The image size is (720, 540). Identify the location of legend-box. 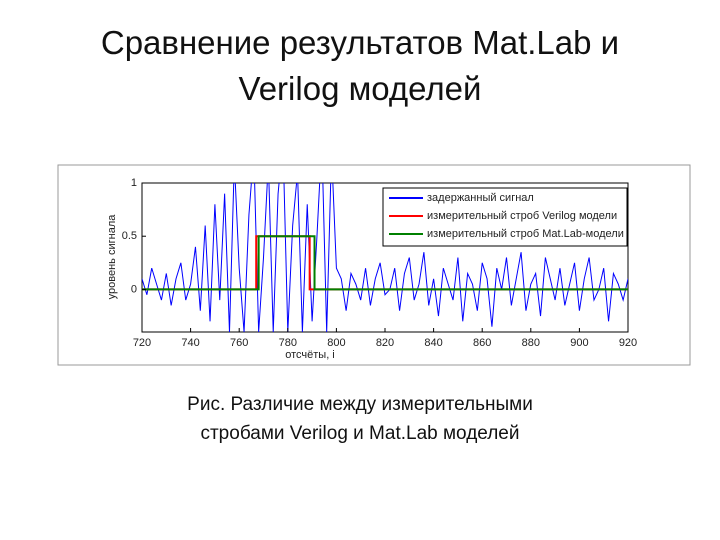
(505, 217).